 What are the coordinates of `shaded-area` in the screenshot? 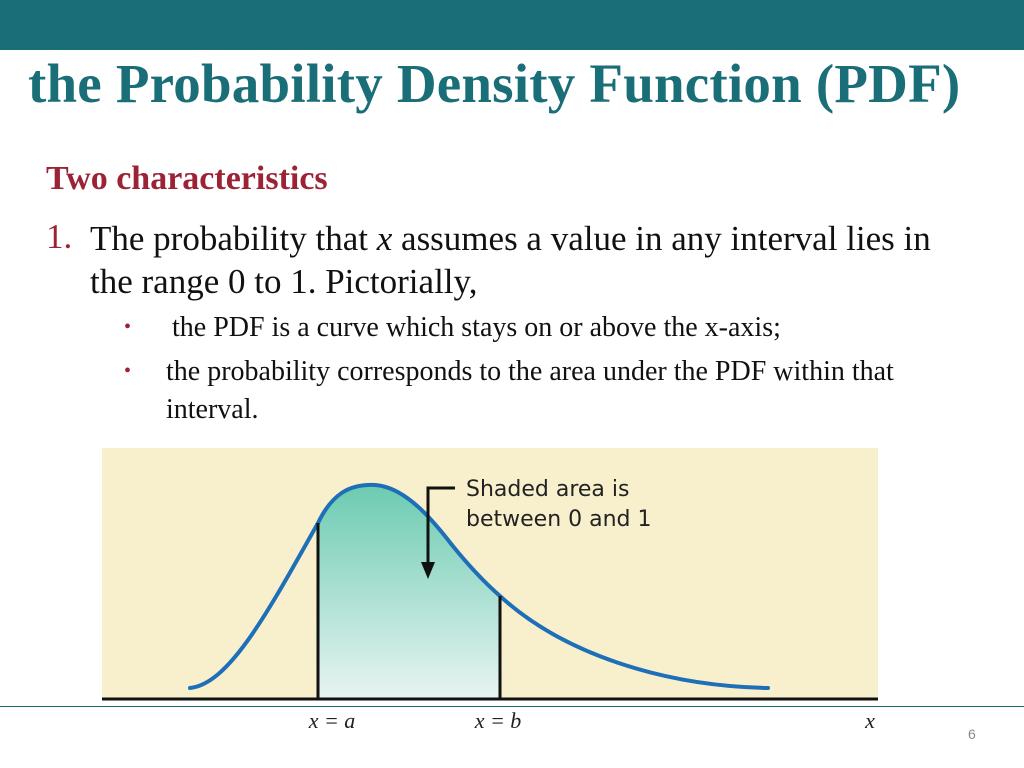 It's located at (409, 591).